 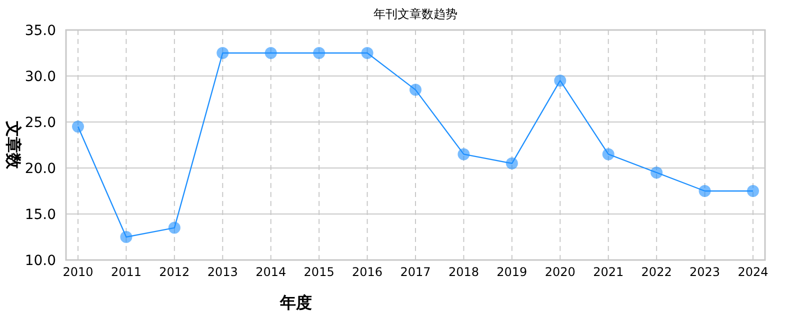 What do you see at coordinates (367, 272) in the screenshot?
I see `x-tick-label: 2016` at bounding box center [367, 272].